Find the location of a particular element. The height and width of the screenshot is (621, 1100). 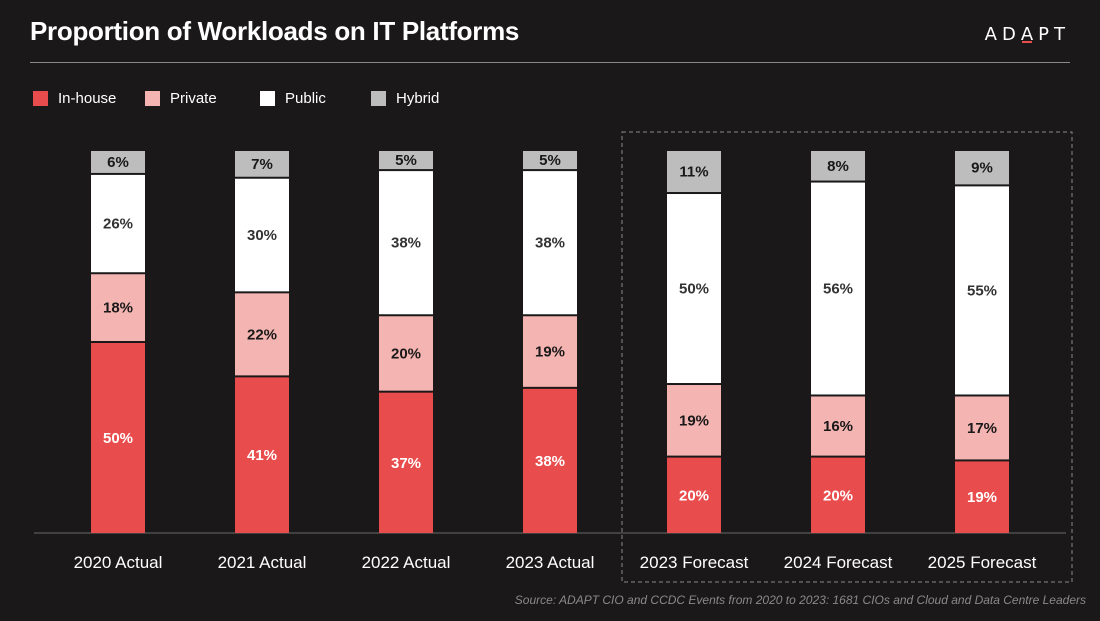

legend-label-hybrid: Hybrid is located at coordinates (418, 98).